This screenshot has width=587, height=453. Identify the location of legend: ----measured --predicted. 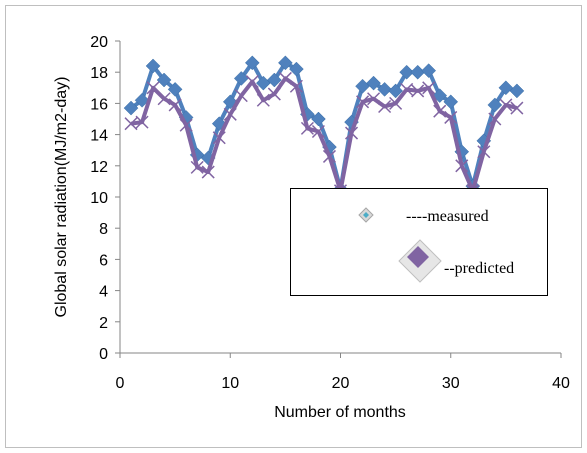
(419, 242).